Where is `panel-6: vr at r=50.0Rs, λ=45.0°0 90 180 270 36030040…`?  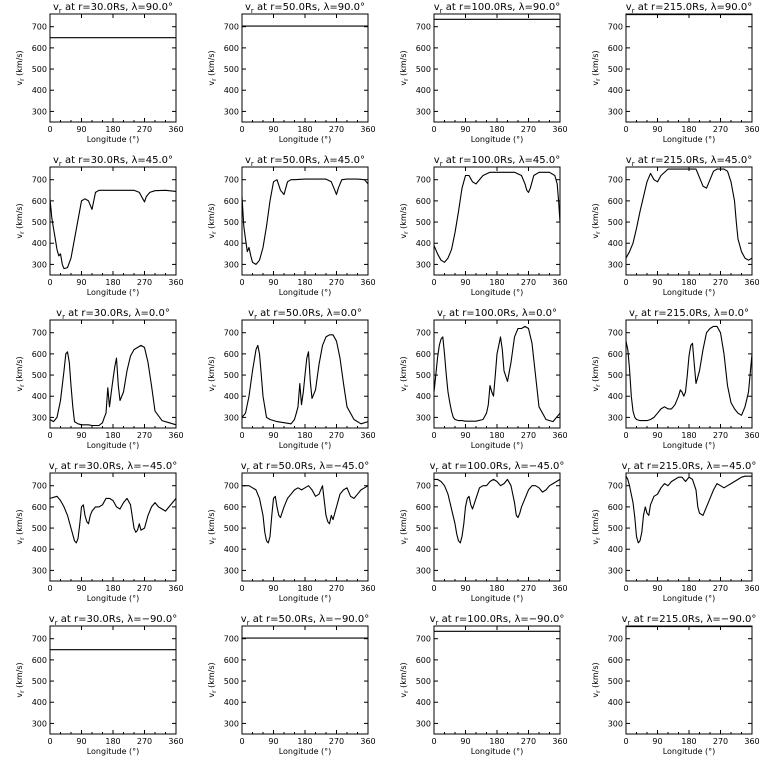 panel-6: vr at r=50.0Rs, λ=45.0°0 90 180 270 36030040… is located at coordinates (291, 226).